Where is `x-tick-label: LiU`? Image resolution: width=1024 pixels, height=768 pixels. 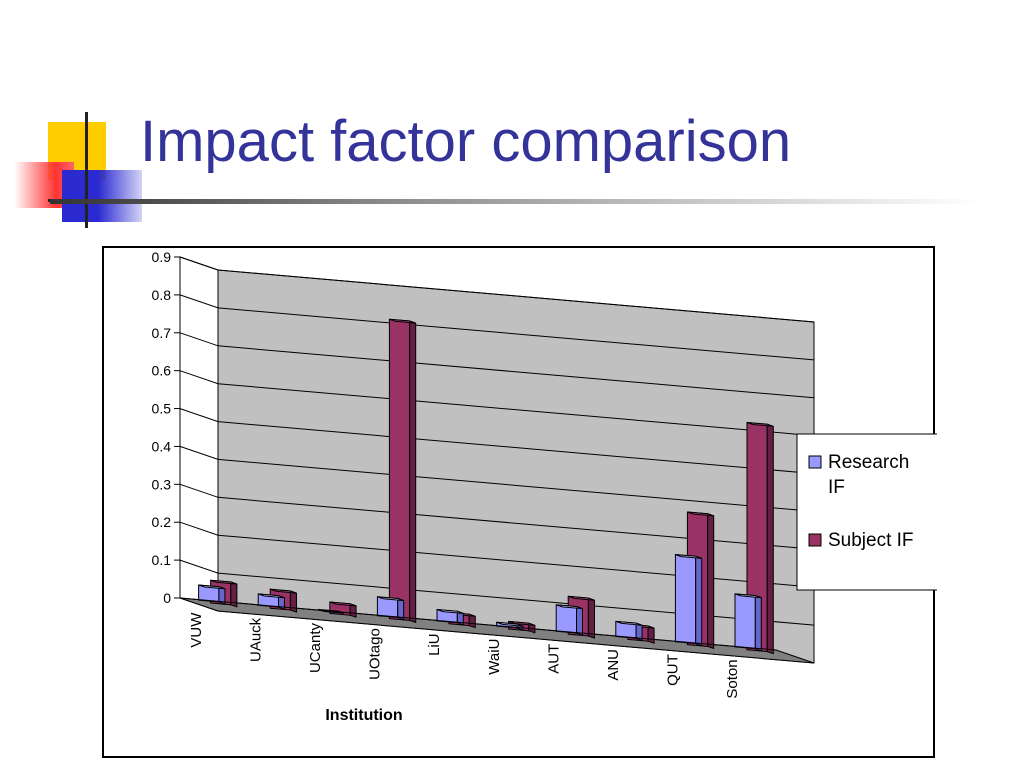 x-tick-label: LiU is located at coordinates (434, 644).